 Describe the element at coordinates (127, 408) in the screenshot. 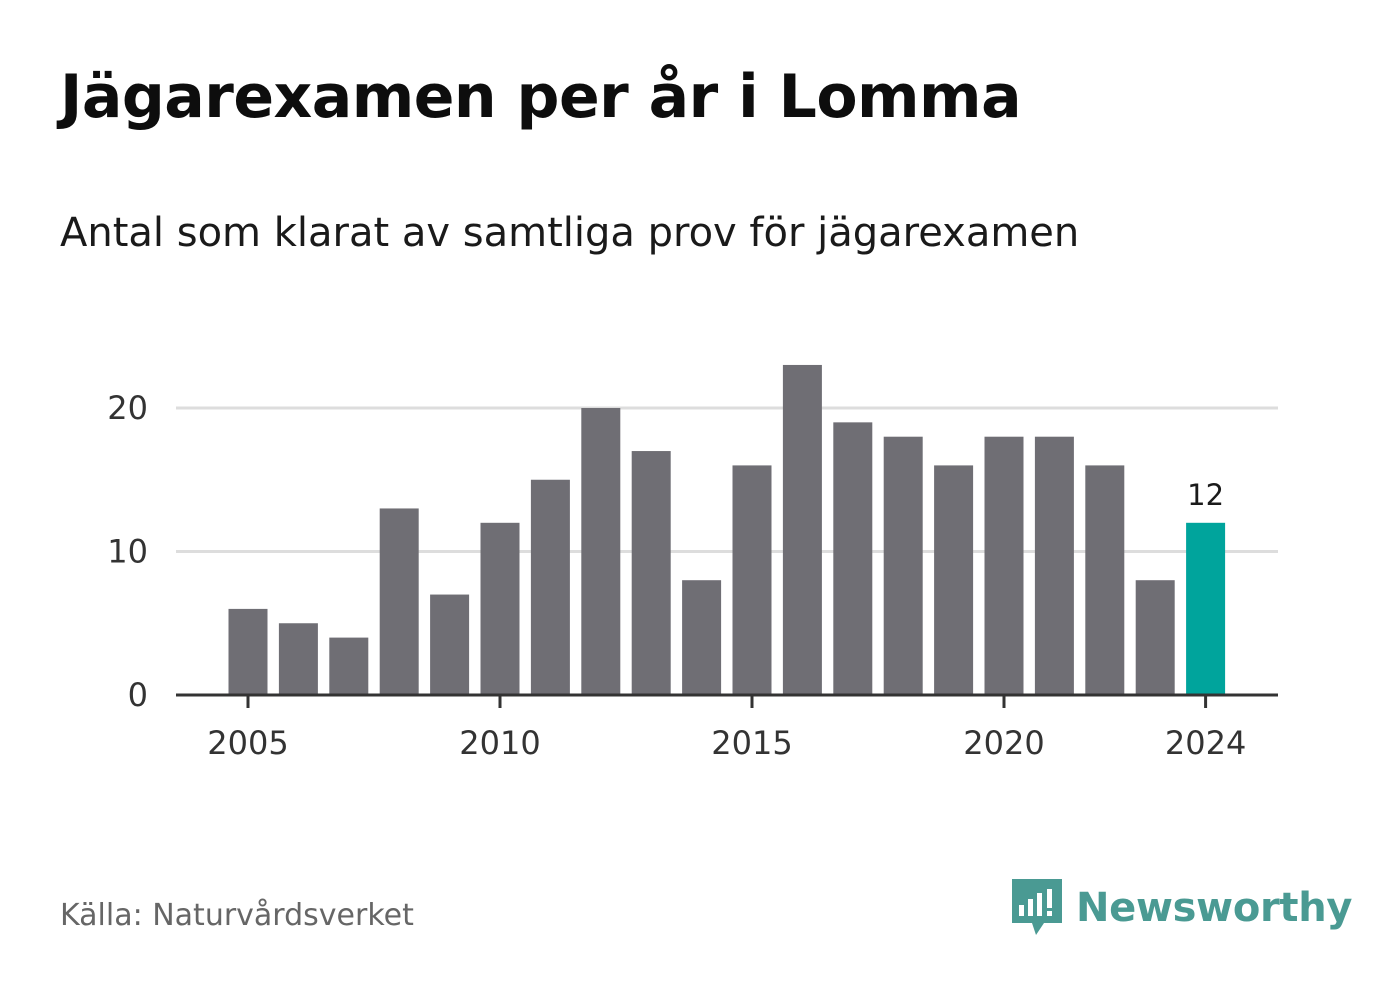

I see `y-tick-label-20: 20` at that location.